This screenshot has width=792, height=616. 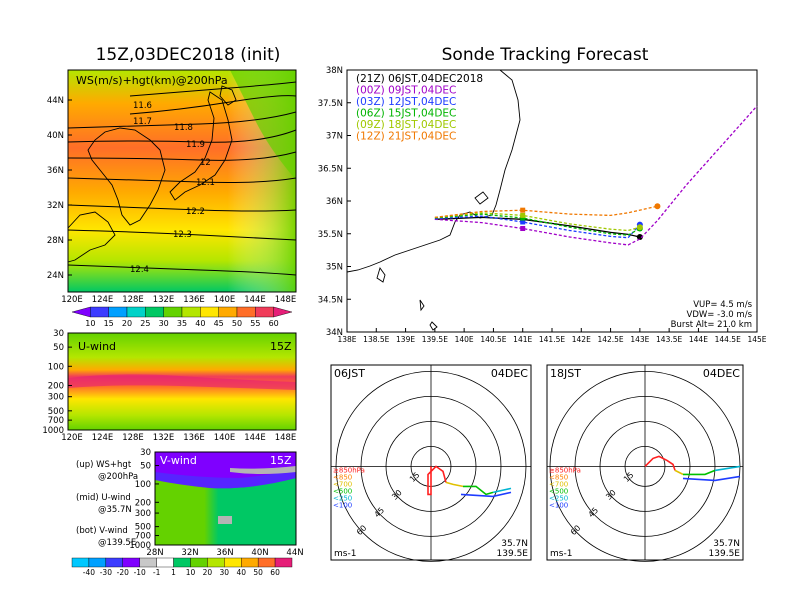 I want to click on note-up2: @200hPa, so click(x=118, y=477).